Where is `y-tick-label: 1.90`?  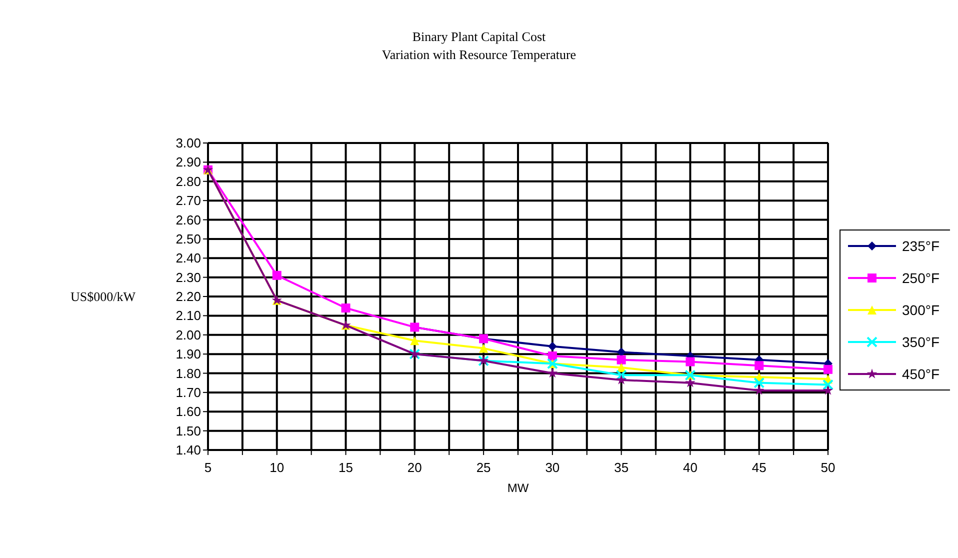 y-tick-label: 1.90 is located at coordinates (188, 354).